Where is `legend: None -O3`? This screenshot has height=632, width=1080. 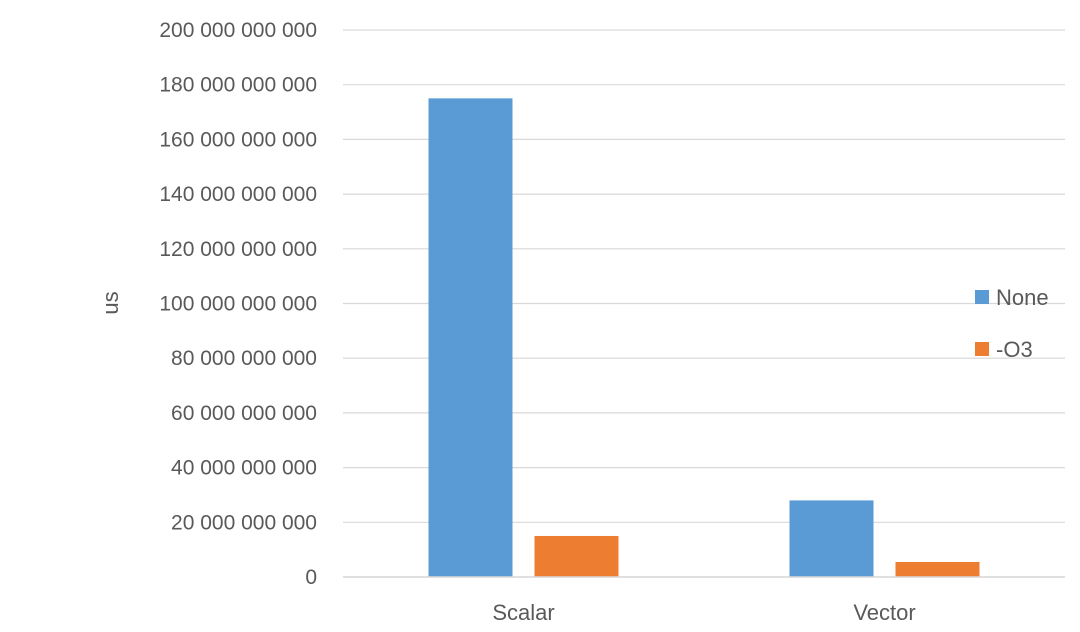 legend: None -O3 is located at coordinates (1012, 323).